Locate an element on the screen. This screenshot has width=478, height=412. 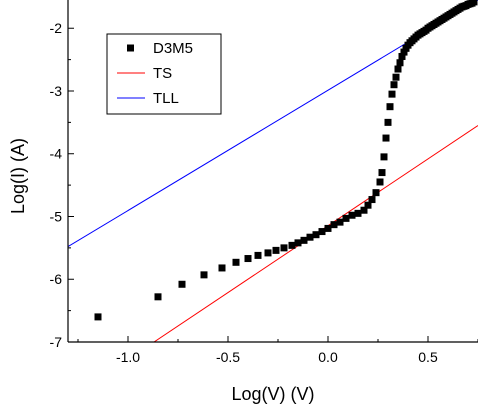
legend: D3M5 TS TLL is located at coordinates (164, 74).